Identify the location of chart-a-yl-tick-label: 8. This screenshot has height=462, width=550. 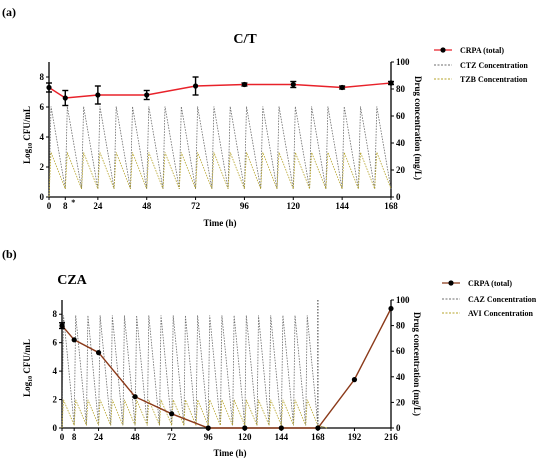
(42, 77).